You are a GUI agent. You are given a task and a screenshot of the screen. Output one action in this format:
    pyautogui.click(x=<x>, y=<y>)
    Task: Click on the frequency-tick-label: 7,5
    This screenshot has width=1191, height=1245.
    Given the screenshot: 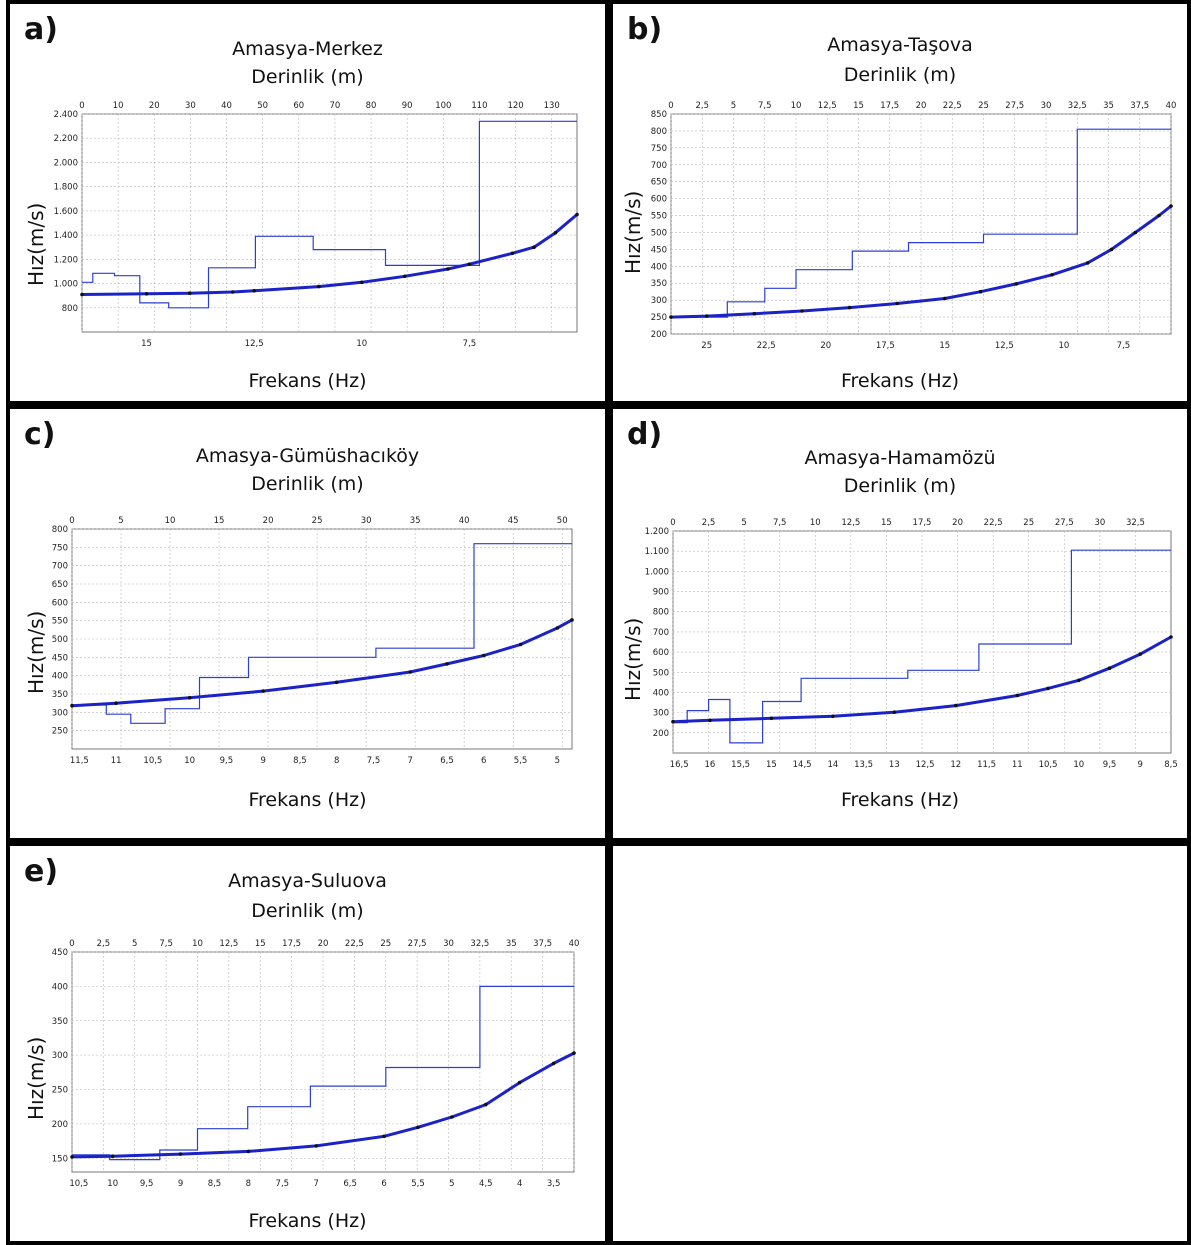 What is the action you would take?
    pyautogui.click(x=470, y=344)
    